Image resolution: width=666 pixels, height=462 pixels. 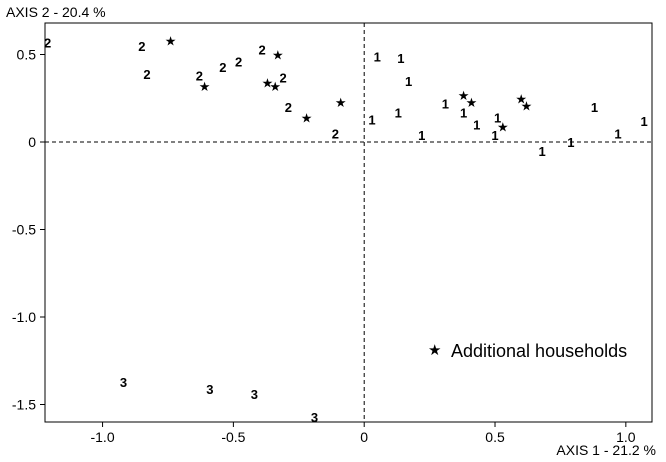 I want to click on x-axis-title: AXIS 1 - 21.2 %, so click(x=606, y=450).